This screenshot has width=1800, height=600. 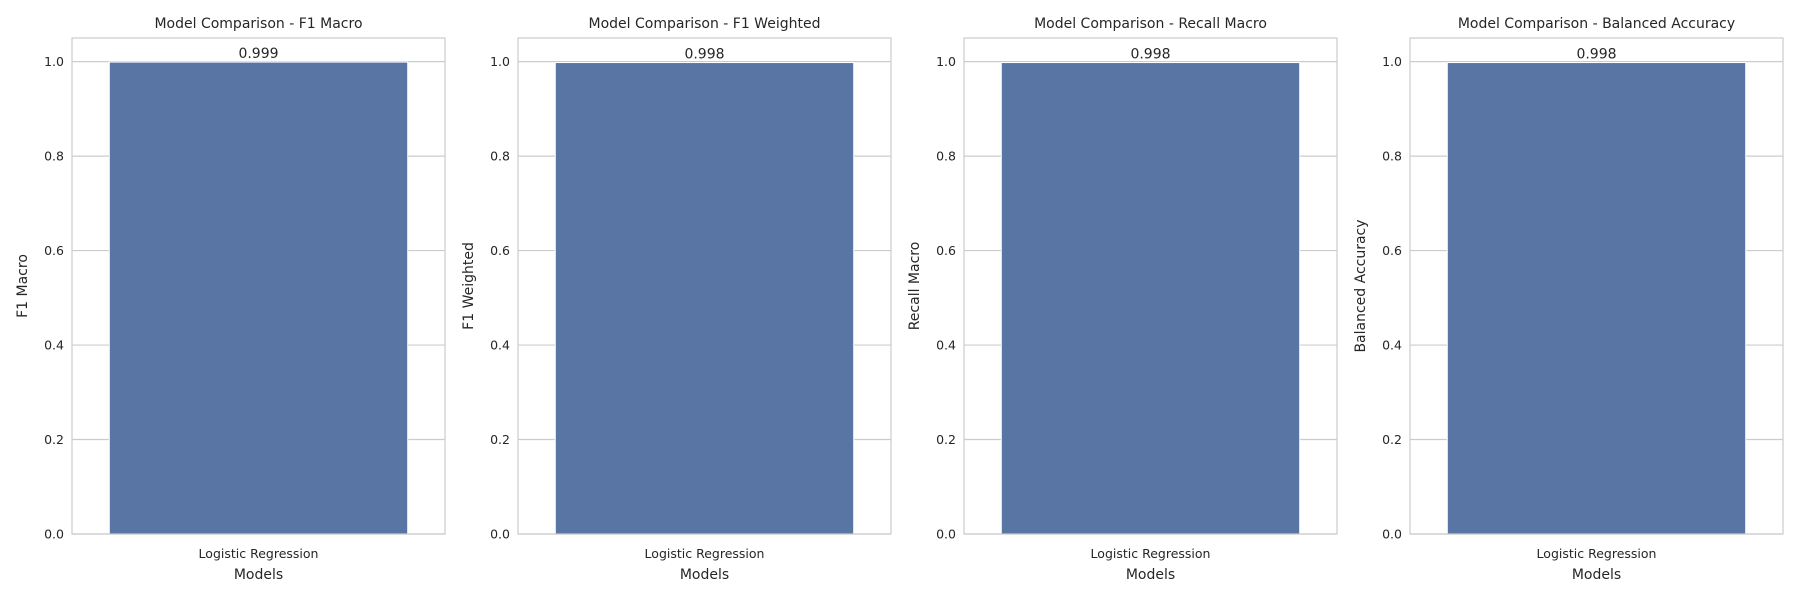 What do you see at coordinates (258, 24) in the screenshot?
I see `chart-title: Model Comparison - F1 Macro` at bounding box center [258, 24].